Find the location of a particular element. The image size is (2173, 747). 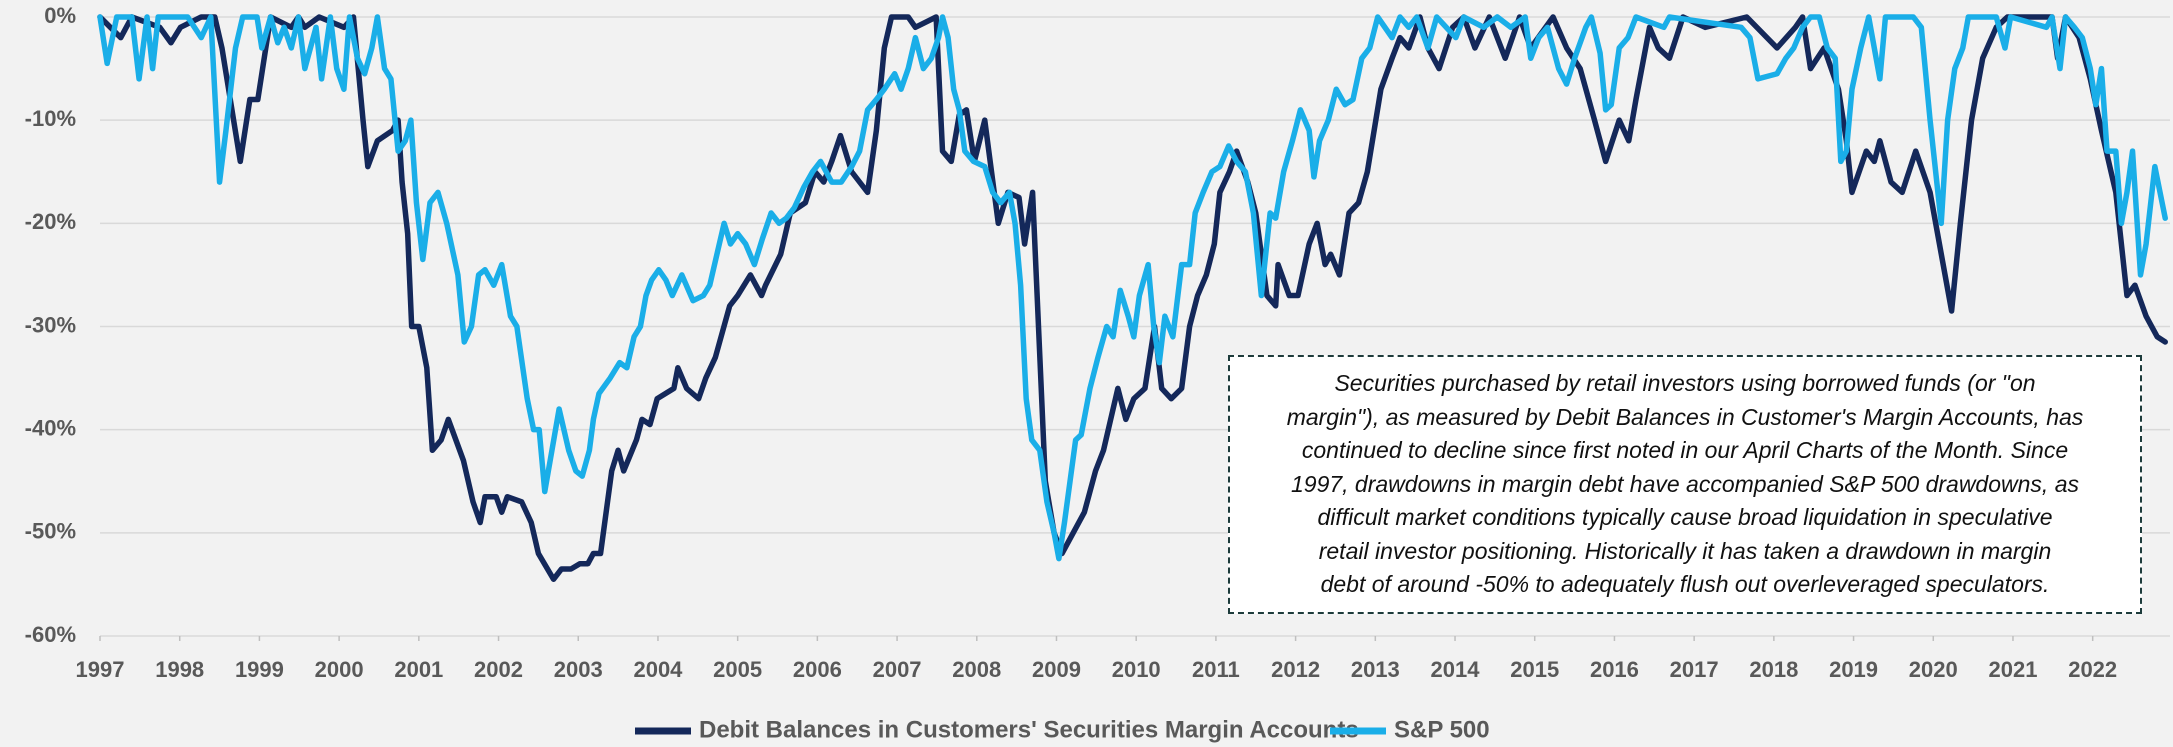

x-tick-label: 2015 is located at coordinates (1534, 669).